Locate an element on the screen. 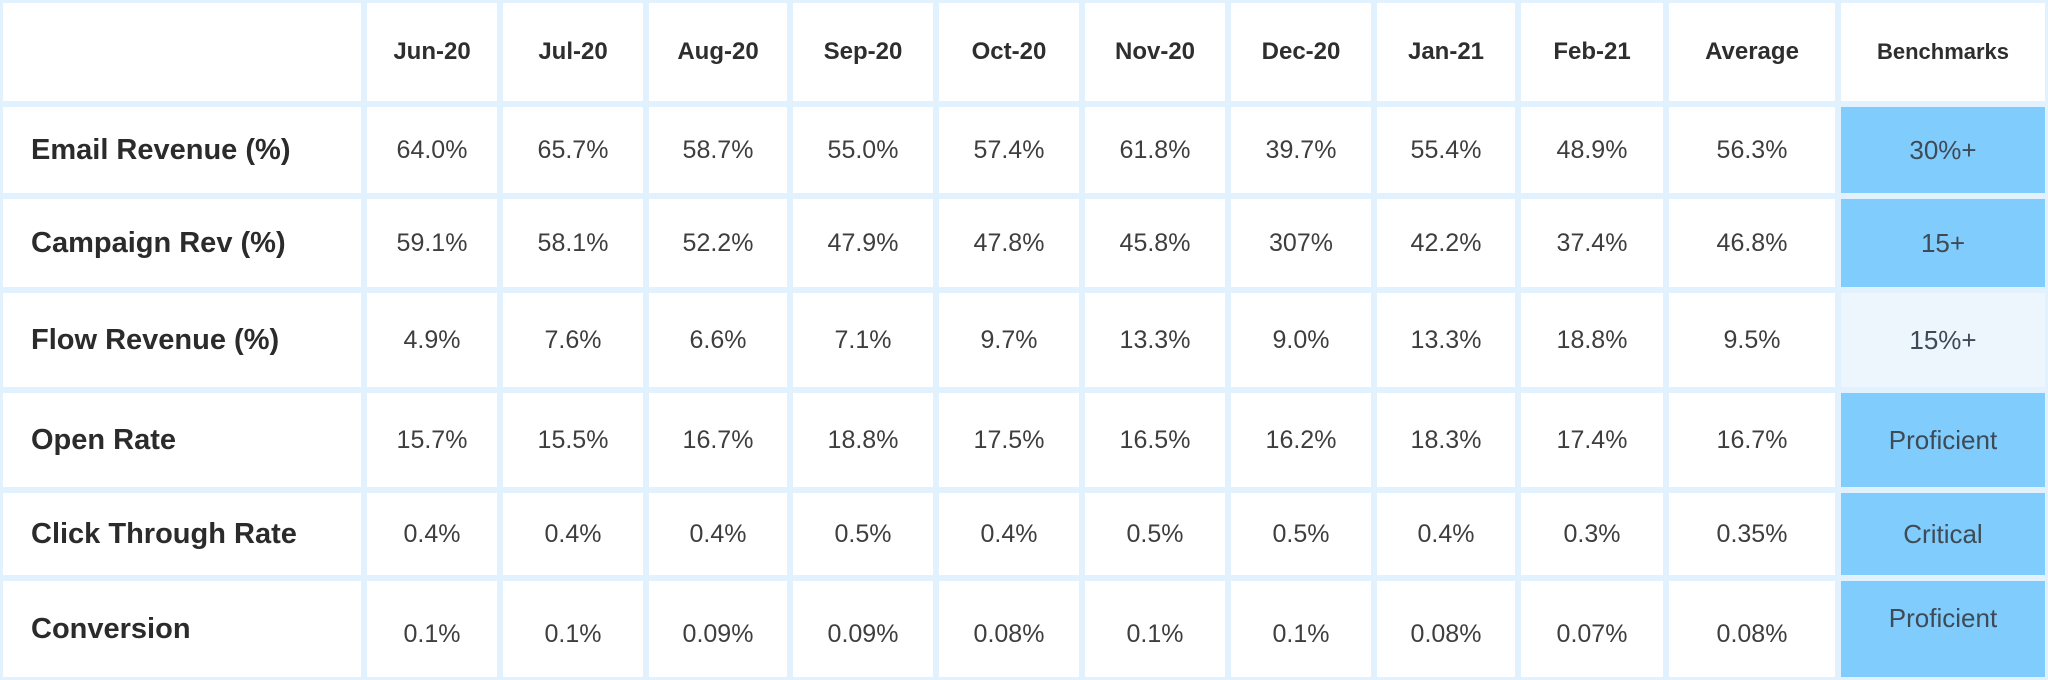 This screenshot has width=2048, height=680. table-cell: 16.2% is located at coordinates (1301, 440).